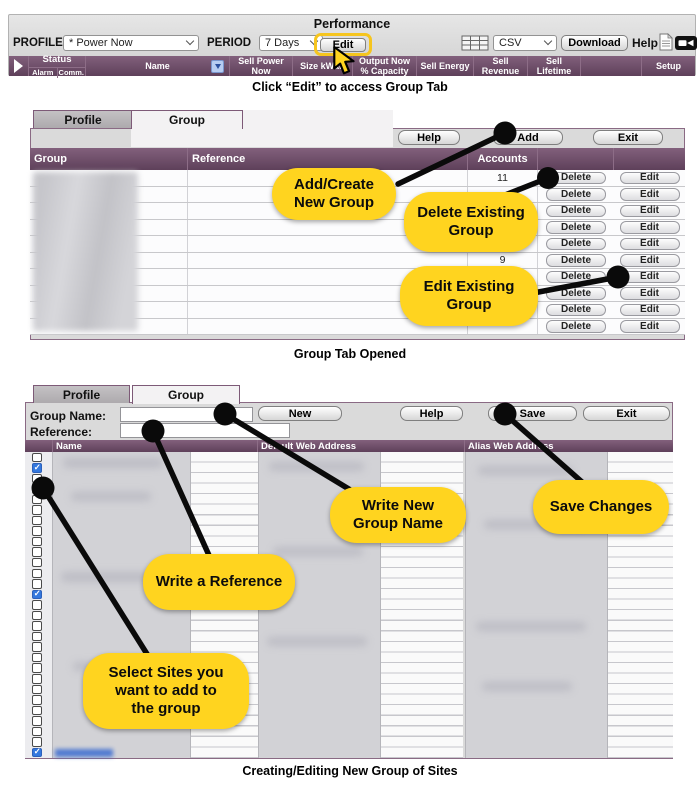  What do you see at coordinates (666, 44) in the screenshot?
I see `help-document-button` at bounding box center [666, 44].